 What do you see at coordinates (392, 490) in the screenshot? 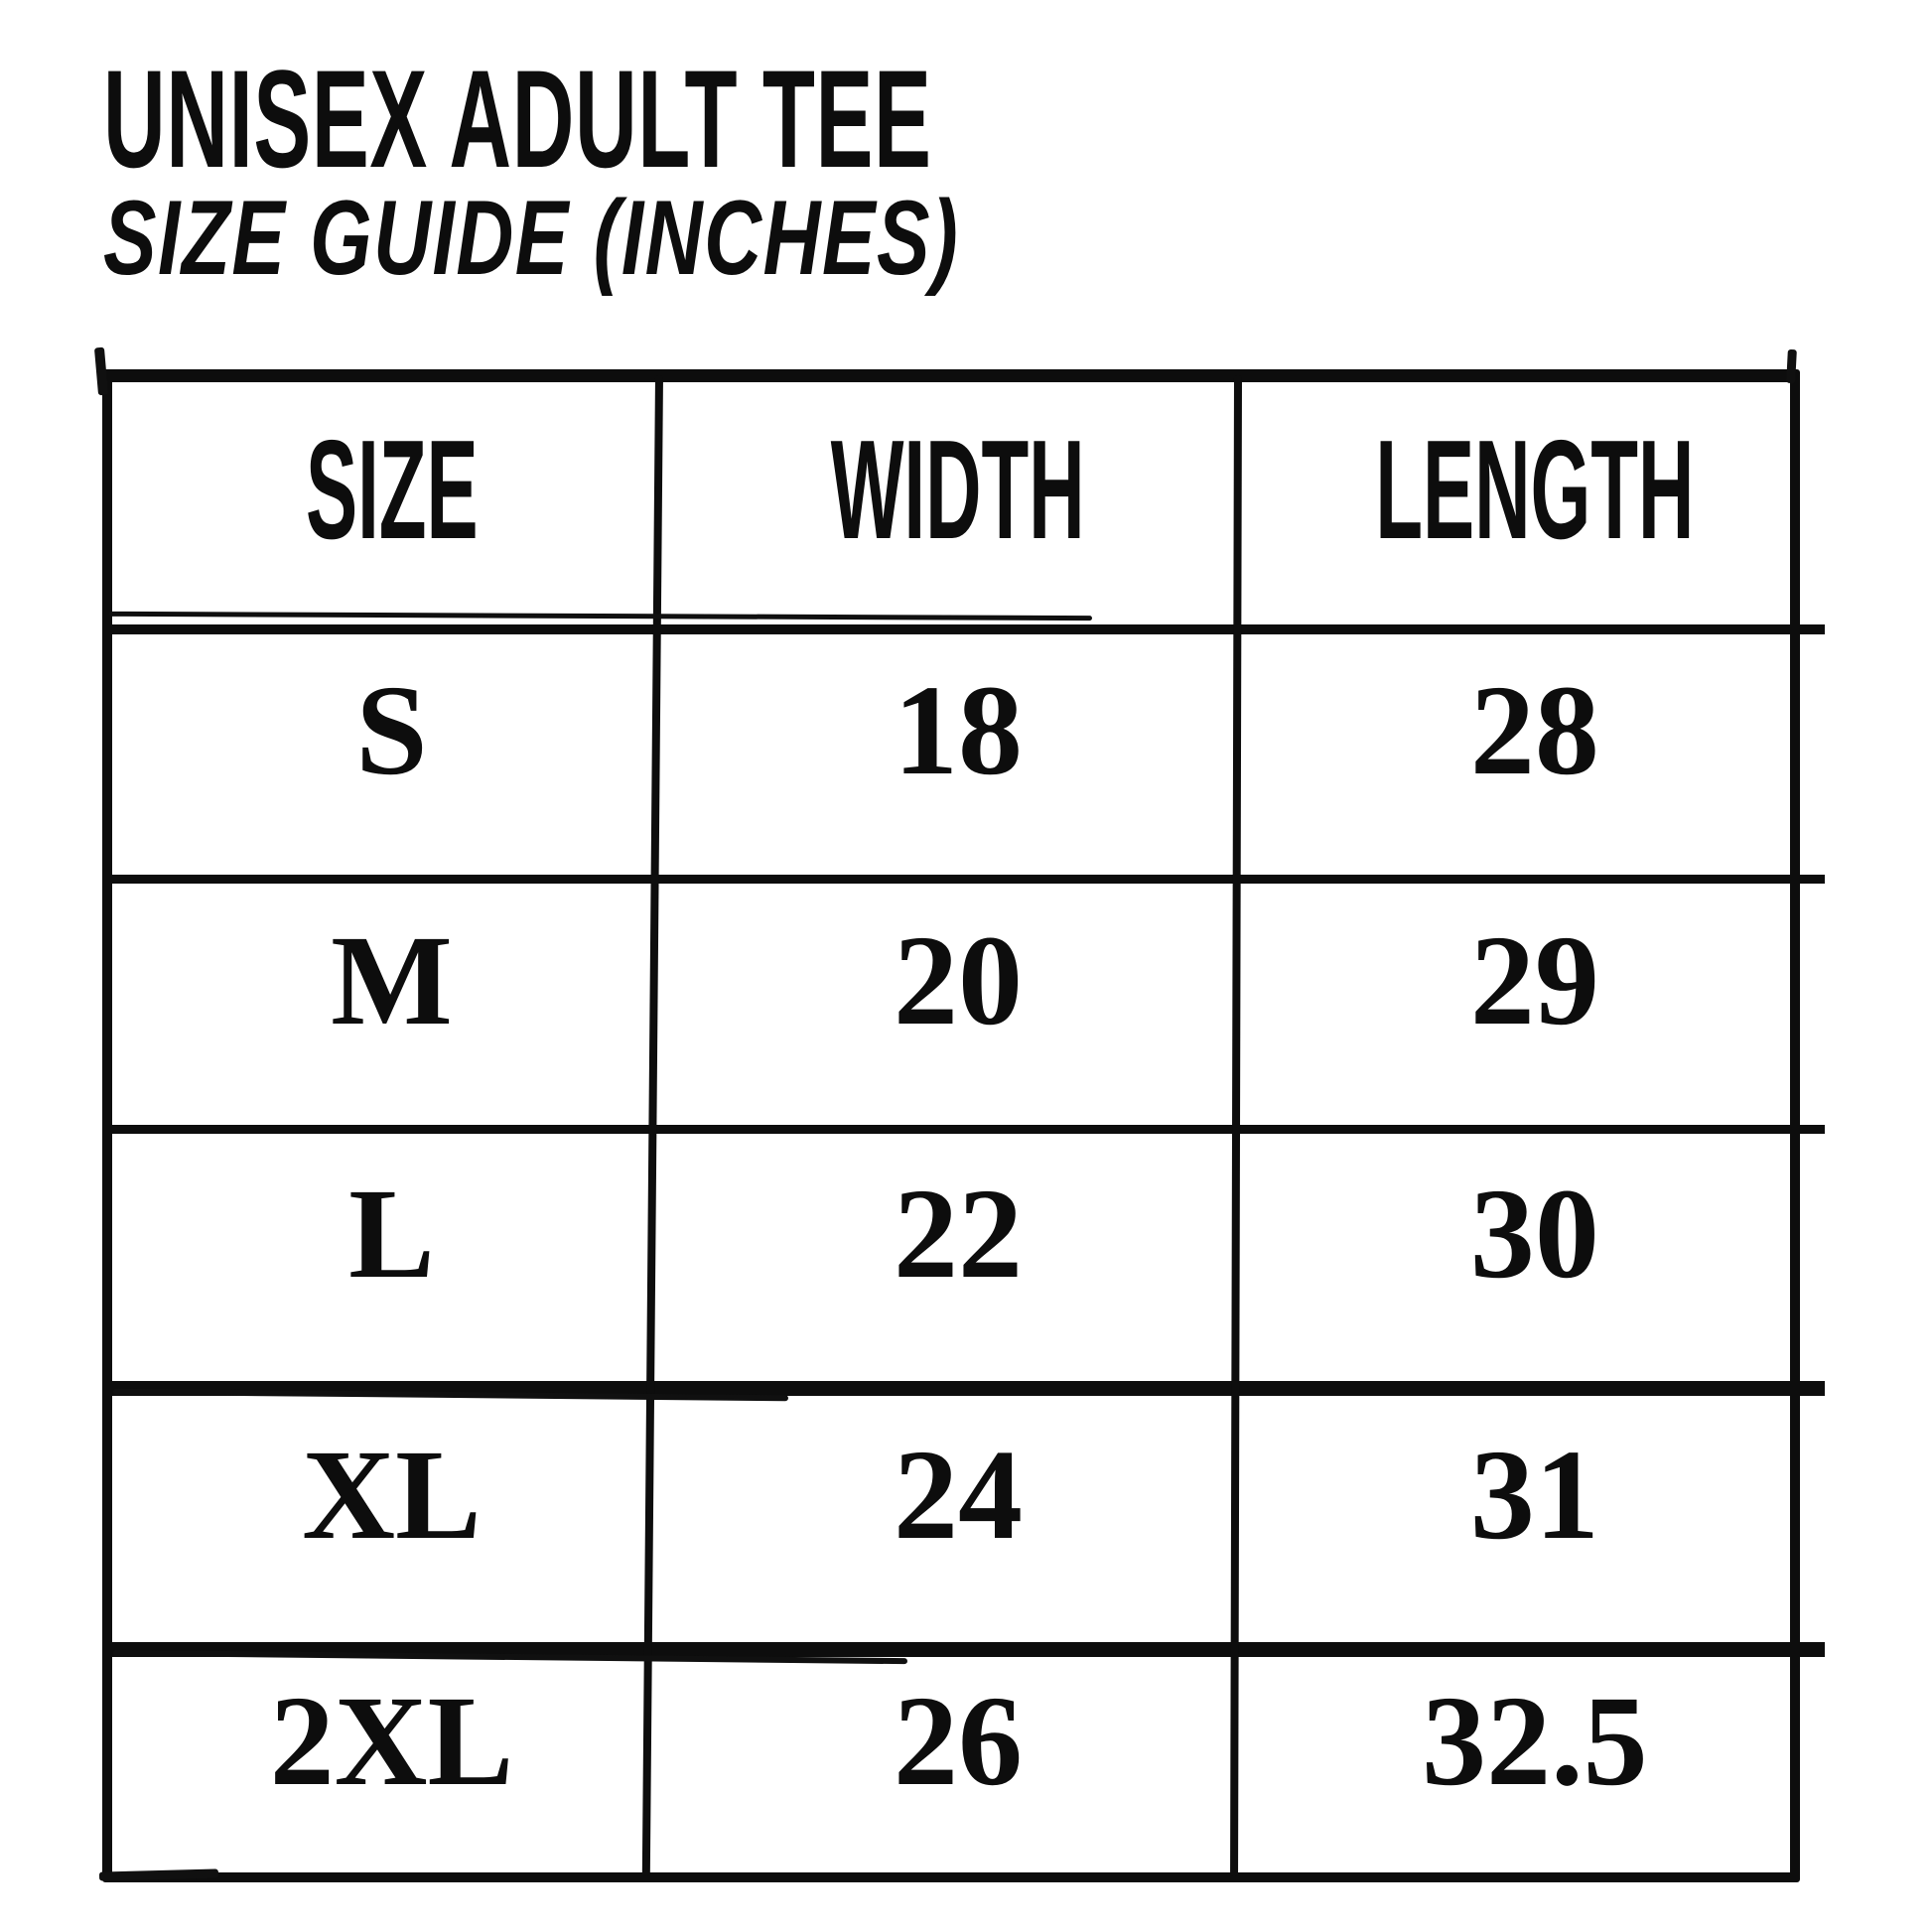
I see `column-header-size: SIZE` at bounding box center [392, 490].